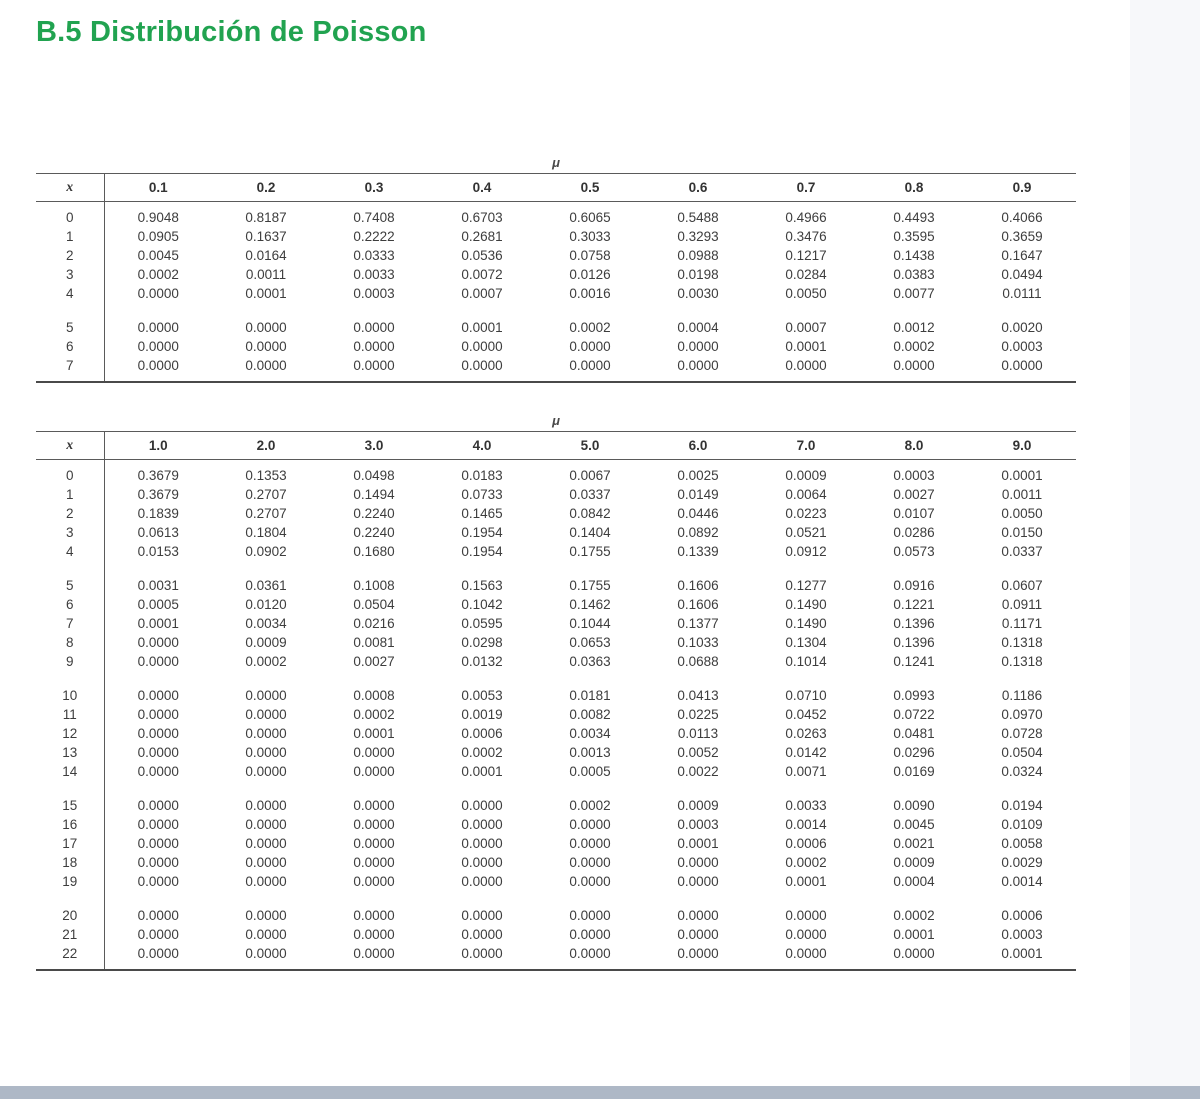 The image size is (1200, 1099). Describe the element at coordinates (70, 714) in the screenshot. I see `x-value: 11` at that location.